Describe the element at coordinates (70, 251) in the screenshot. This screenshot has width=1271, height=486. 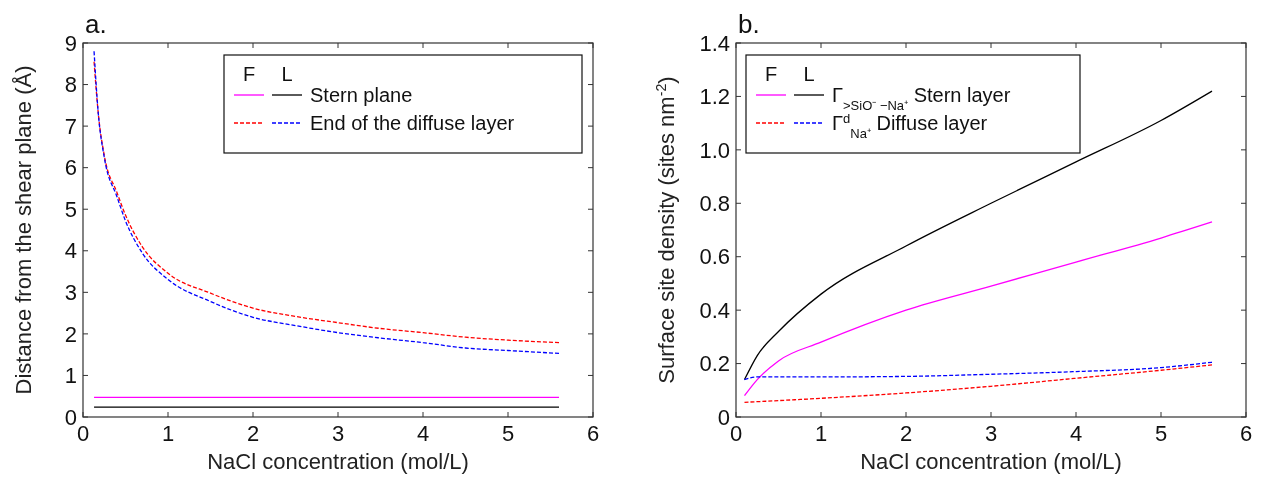
I see `y-tick-label: 4` at that location.